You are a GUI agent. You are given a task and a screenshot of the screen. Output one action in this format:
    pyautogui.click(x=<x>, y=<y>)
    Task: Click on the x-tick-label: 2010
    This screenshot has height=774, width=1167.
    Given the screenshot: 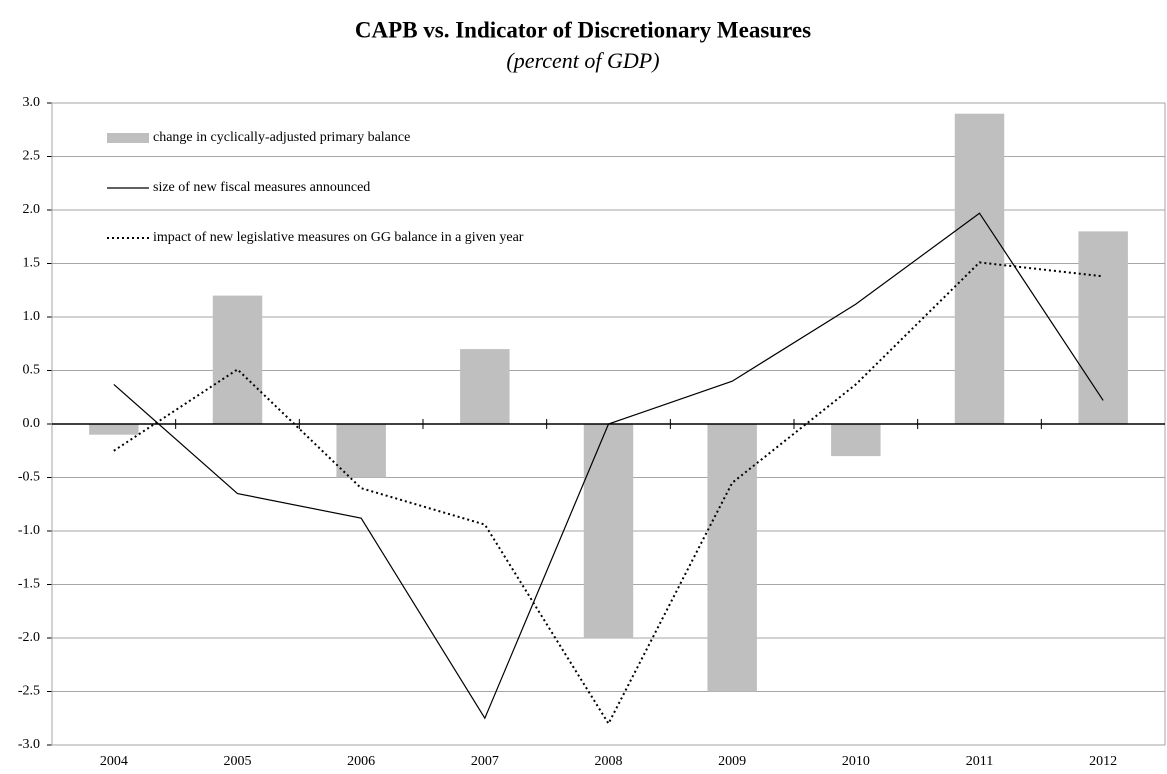 What is the action you would take?
    pyautogui.click(x=856, y=761)
    